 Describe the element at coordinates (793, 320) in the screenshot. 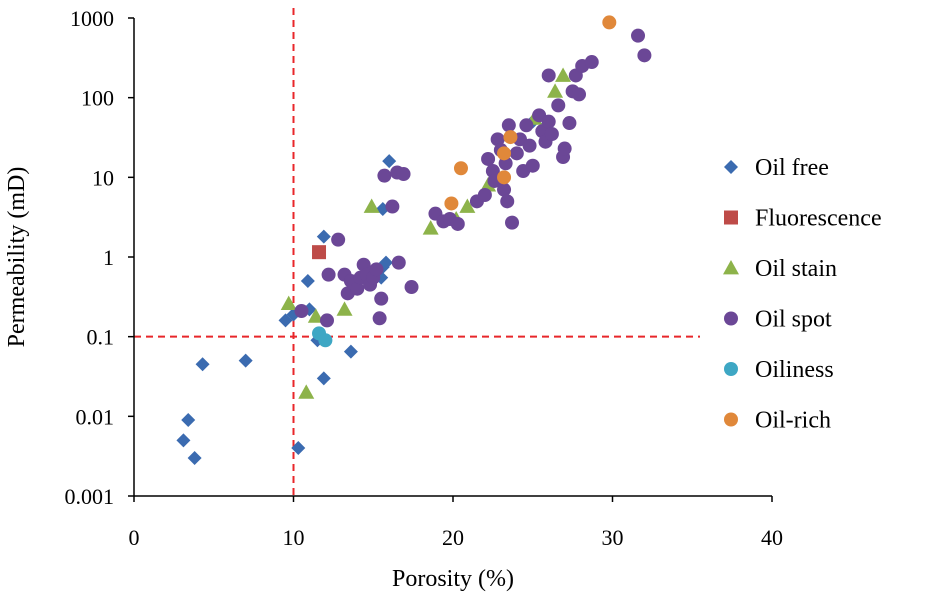

I see `legend-label-oil-spot: Oil spot` at that location.